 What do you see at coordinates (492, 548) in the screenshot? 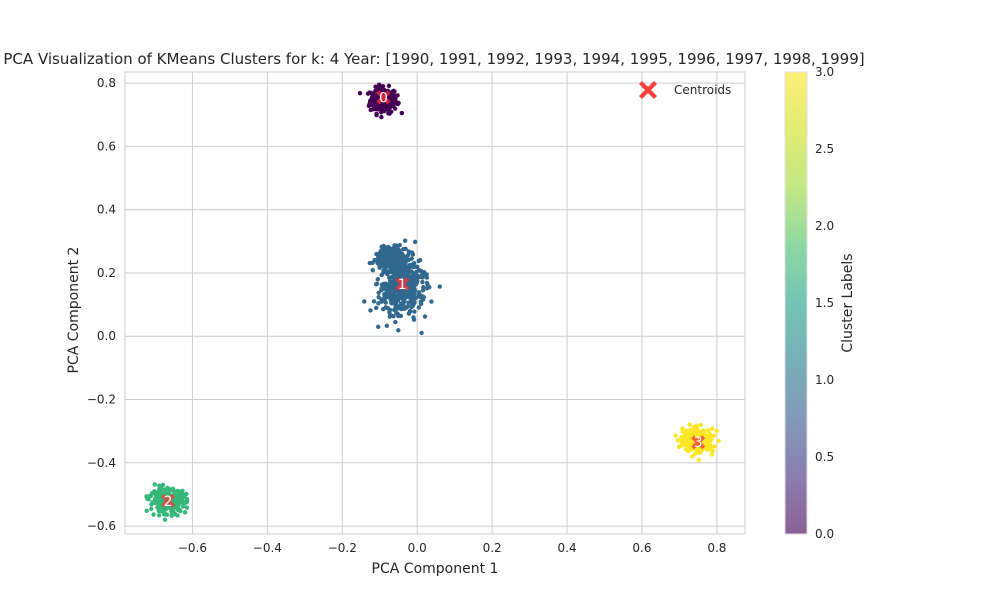
I see `x-tick-label: 0.2` at bounding box center [492, 548].